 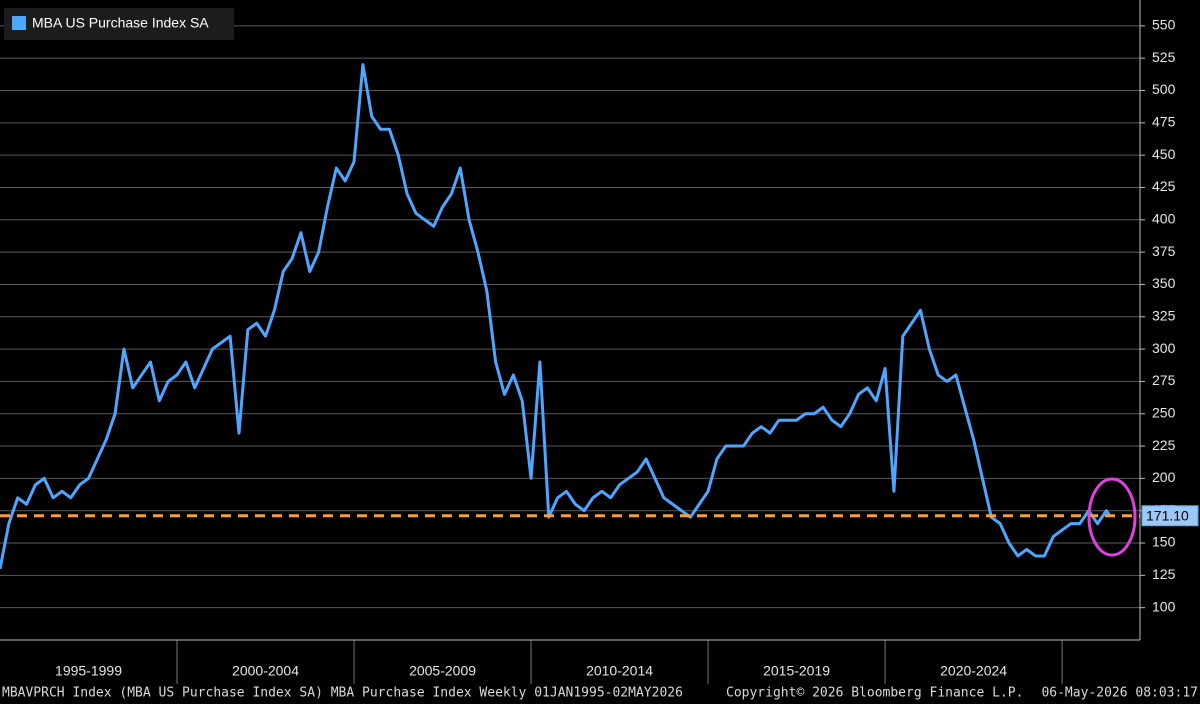 What do you see at coordinates (1164, 251) in the screenshot?
I see `y-tick-label: 375` at bounding box center [1164, 251].